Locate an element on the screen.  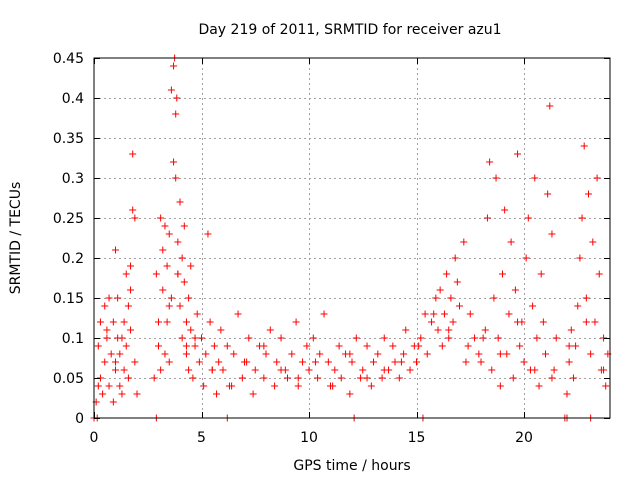
x-tick-label: 5 is located at coordinates (201, 438).